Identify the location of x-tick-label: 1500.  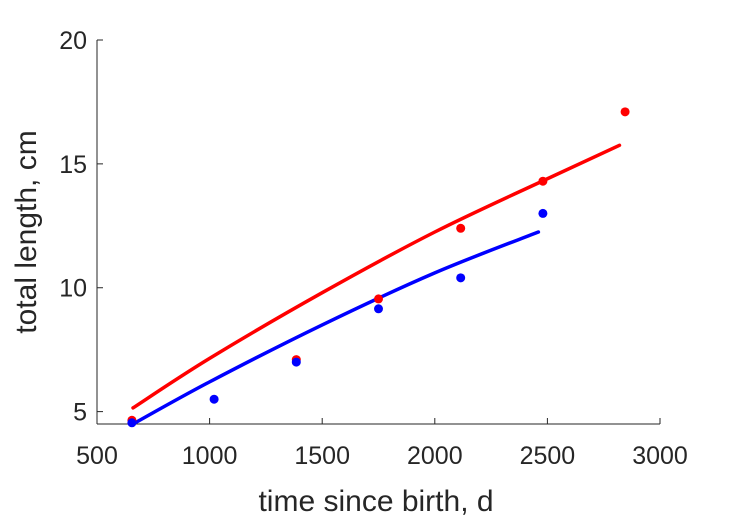
(322, 456).